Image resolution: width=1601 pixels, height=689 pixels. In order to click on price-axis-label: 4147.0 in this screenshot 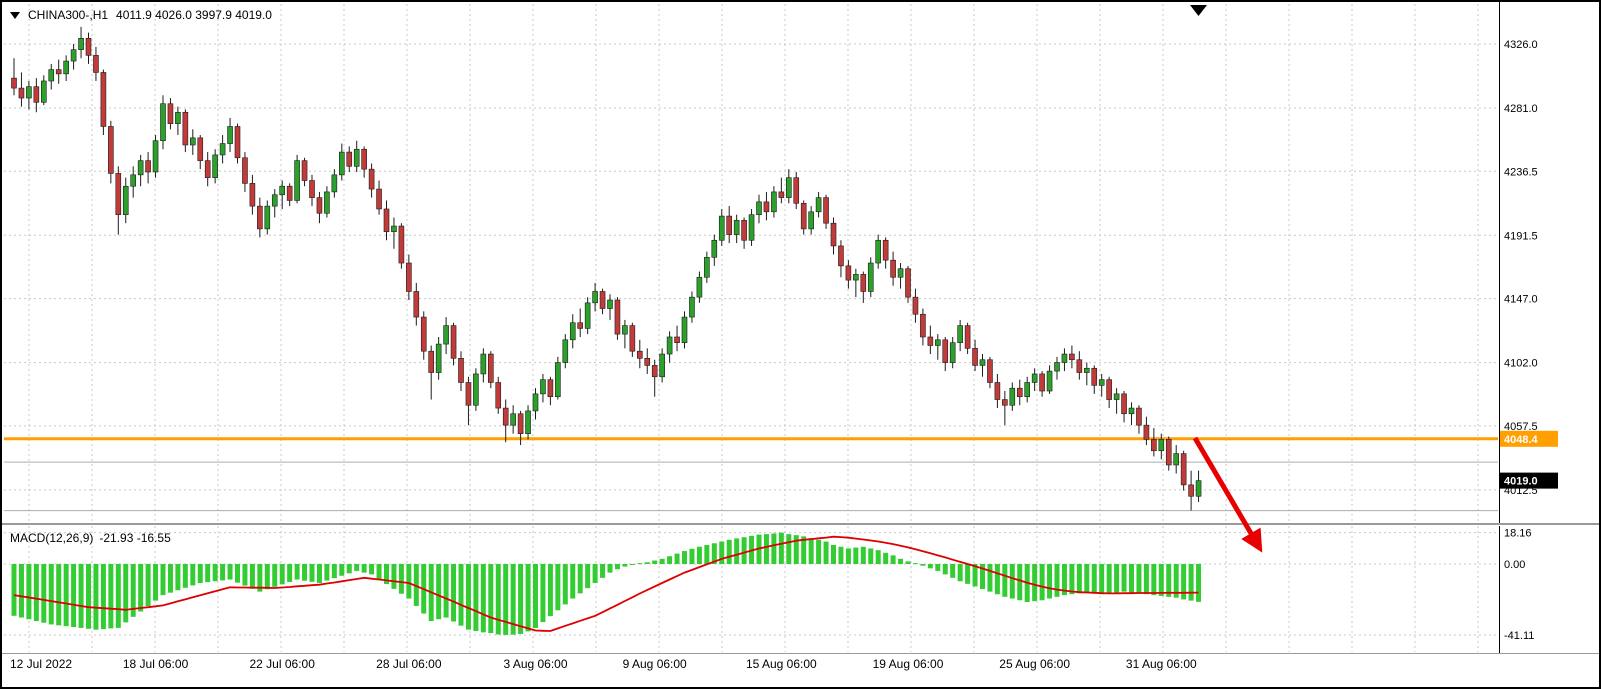, I will do `click(1521, 300)`.